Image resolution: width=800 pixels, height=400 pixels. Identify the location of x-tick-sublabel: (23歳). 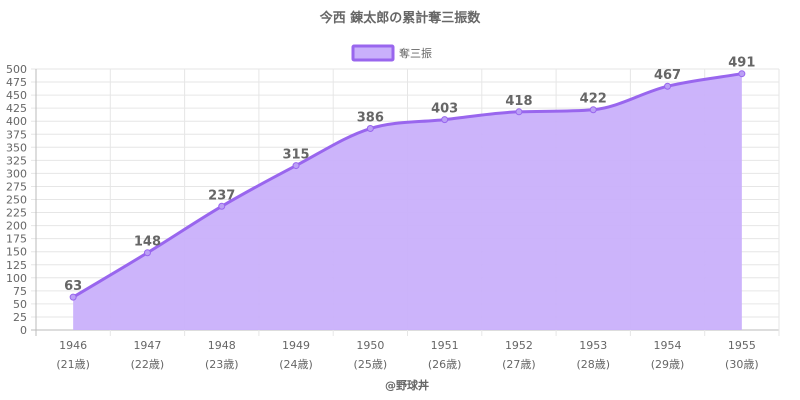
(222, 364).